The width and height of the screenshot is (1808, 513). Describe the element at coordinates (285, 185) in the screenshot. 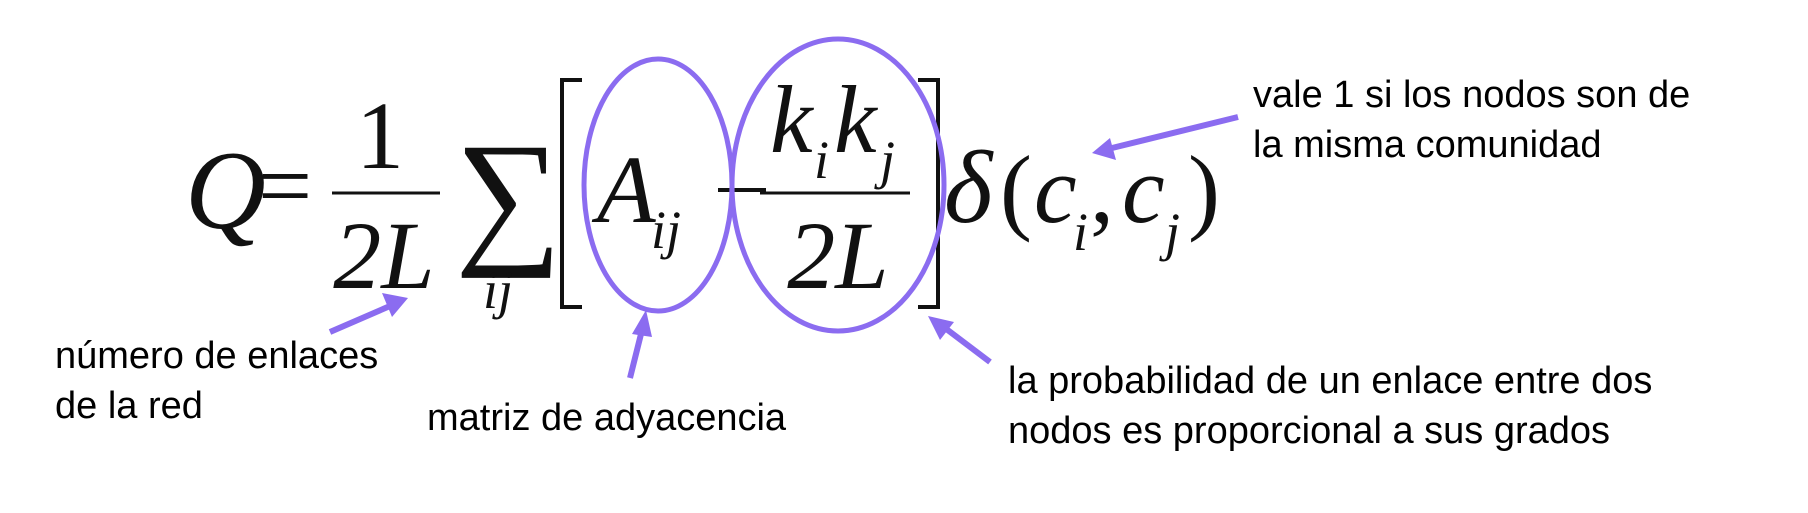

I see `equals-sign: =` at that location.